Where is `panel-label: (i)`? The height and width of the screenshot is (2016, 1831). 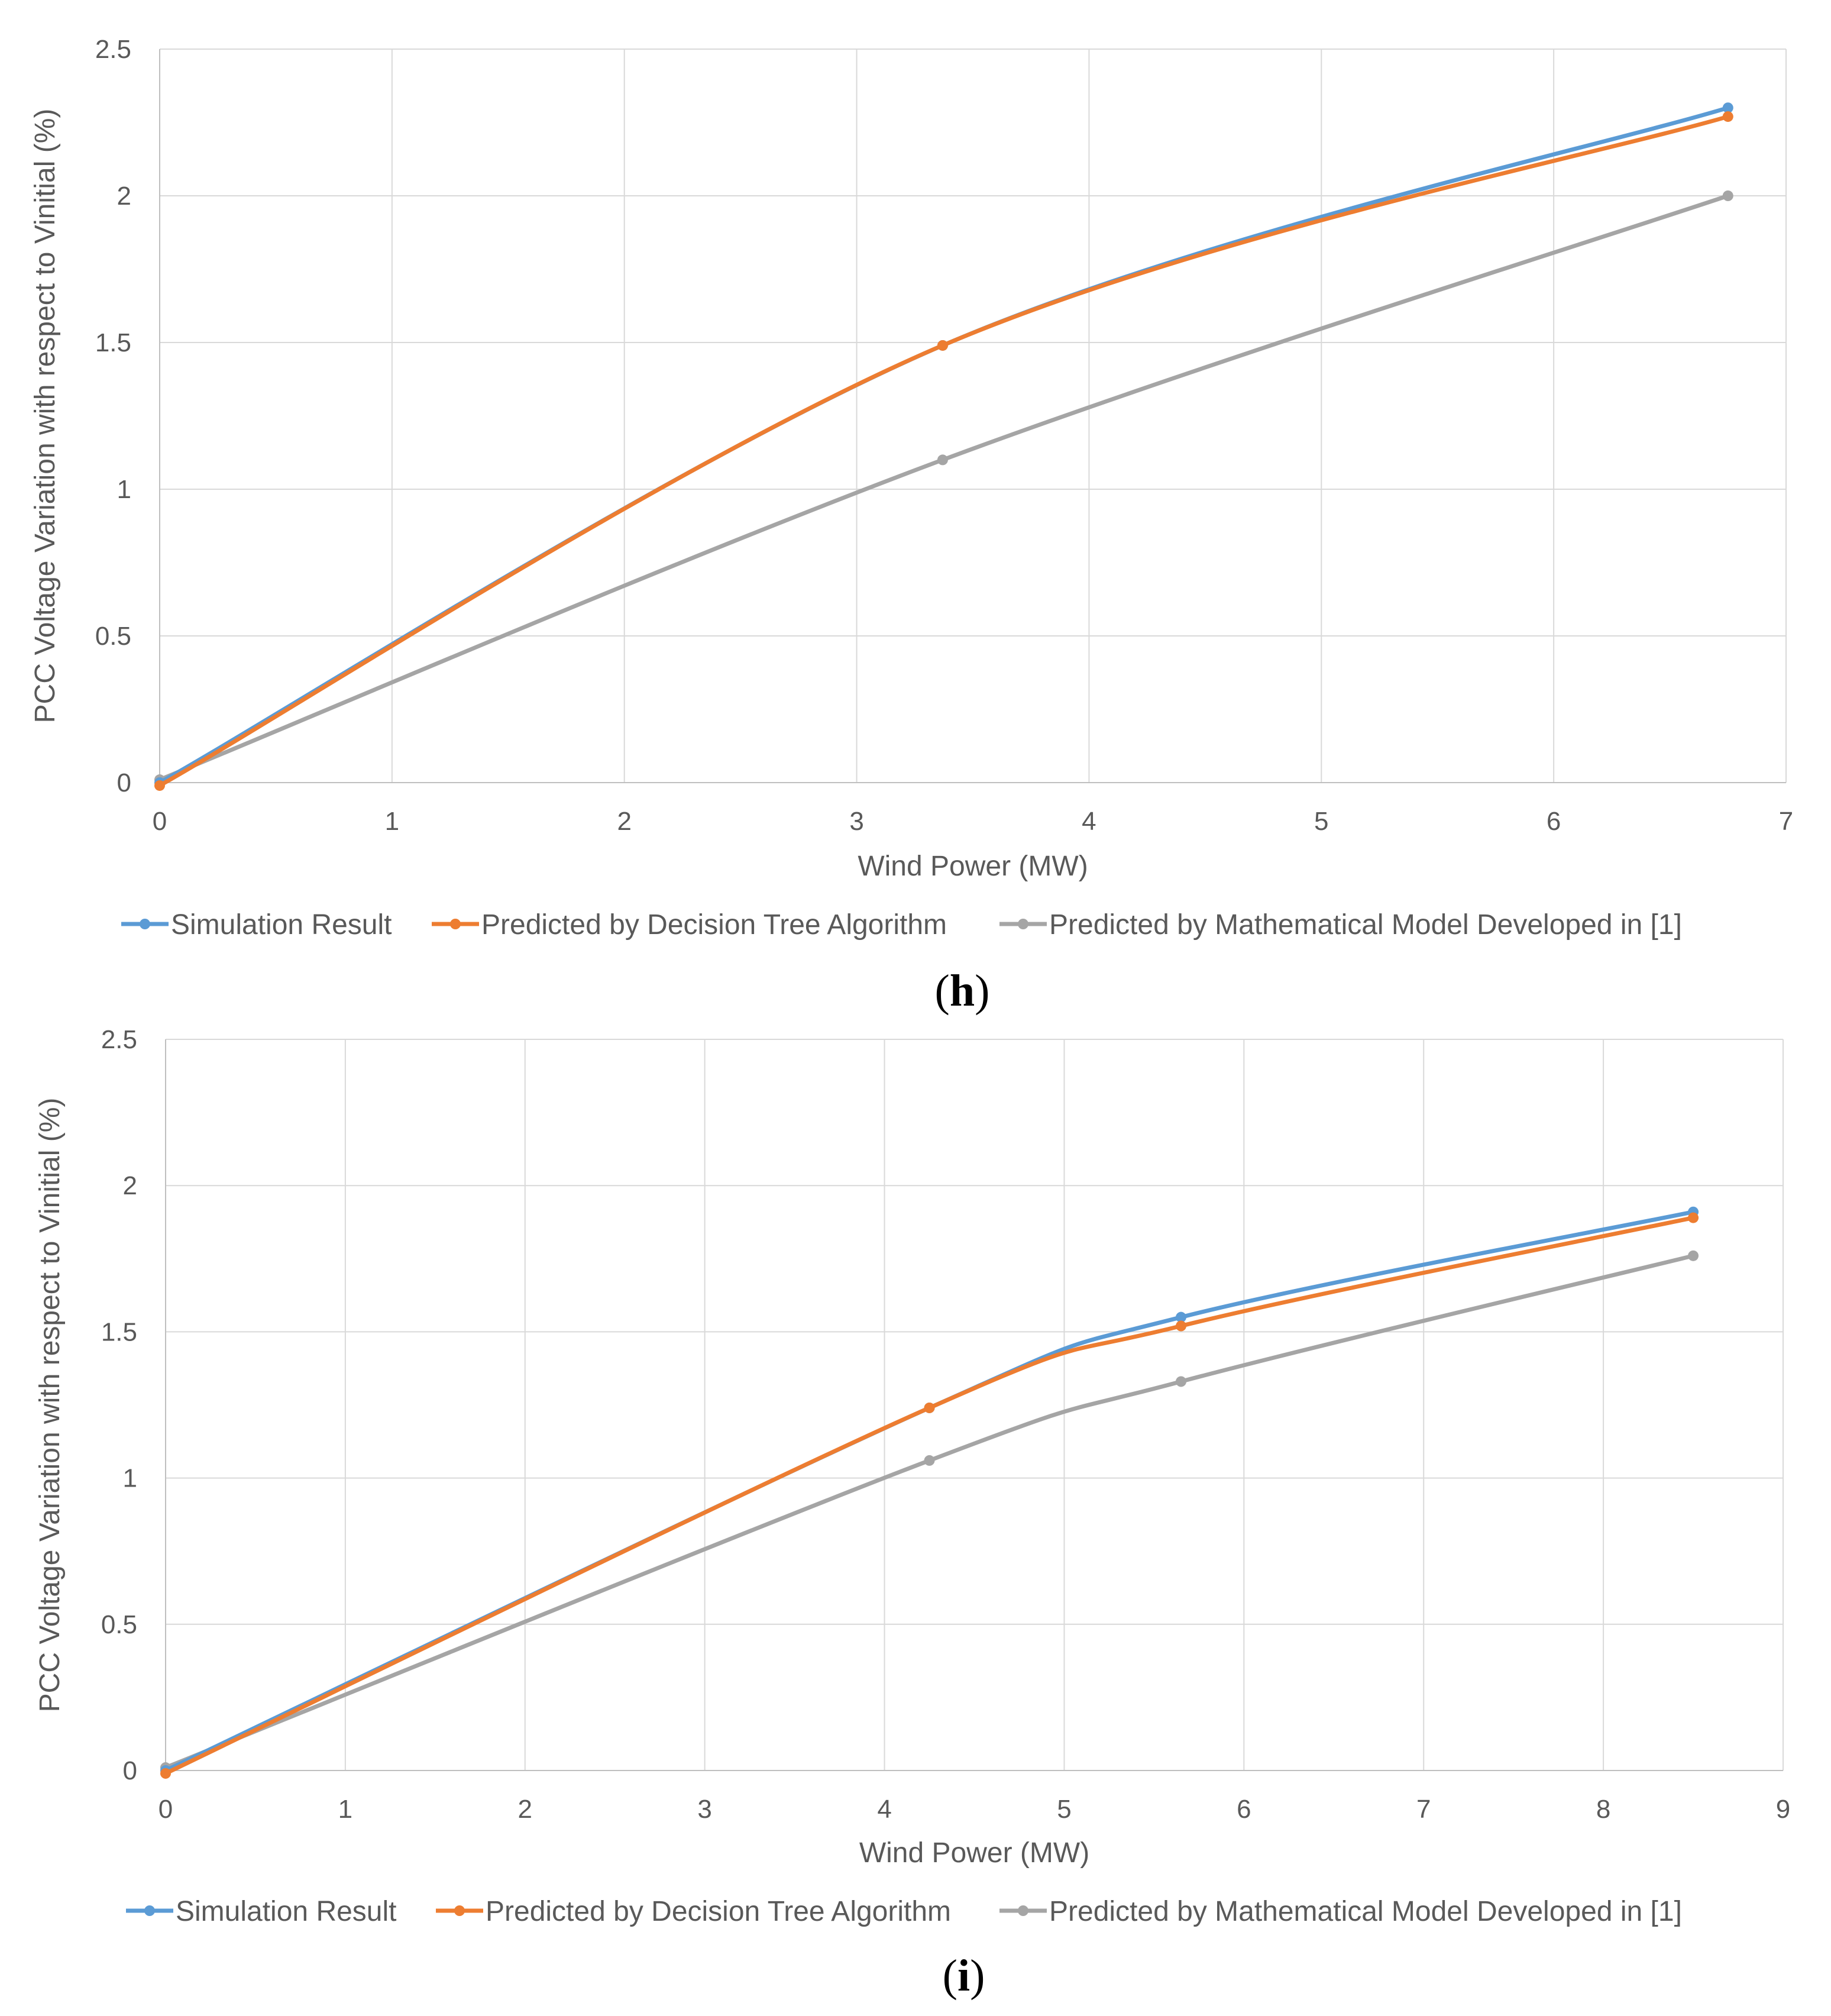
panel-label: (i) is located at coordinates (964, 1976).